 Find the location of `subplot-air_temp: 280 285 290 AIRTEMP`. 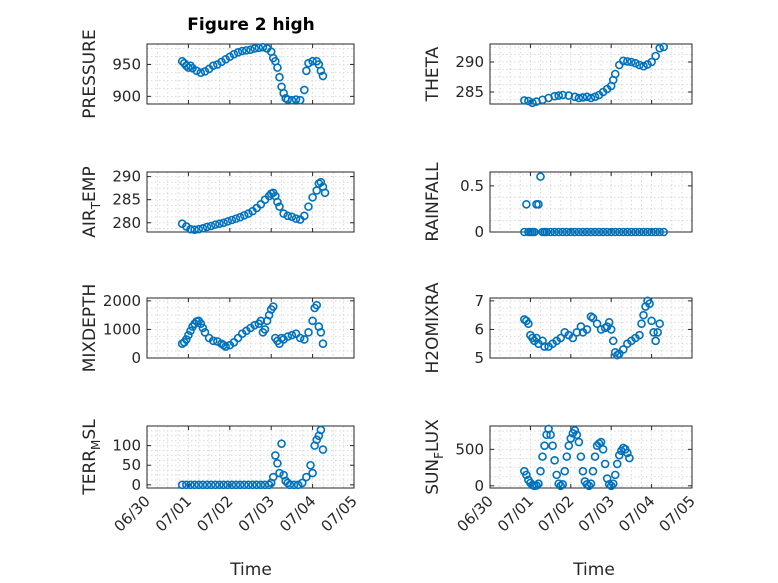

subplot-air_temp: 280 285 290 AIRTEMP is located at coordinates (217, 201).